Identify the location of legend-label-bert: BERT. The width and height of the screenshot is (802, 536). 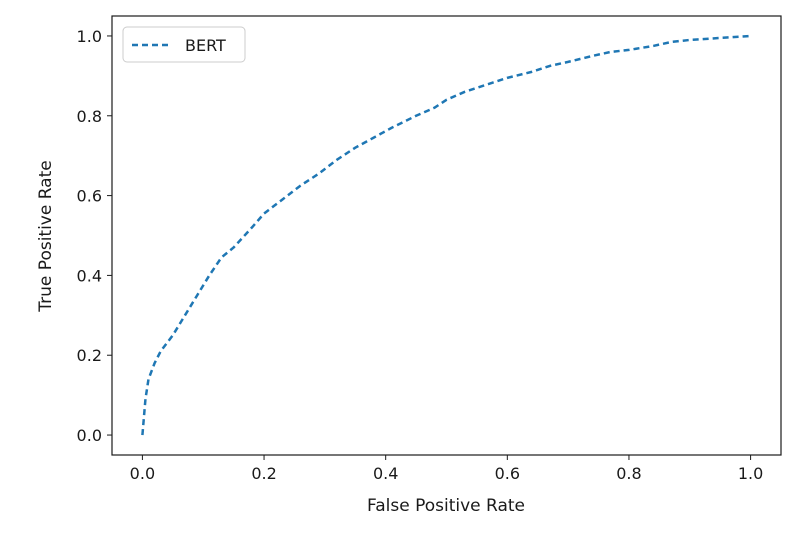
(205, 45).